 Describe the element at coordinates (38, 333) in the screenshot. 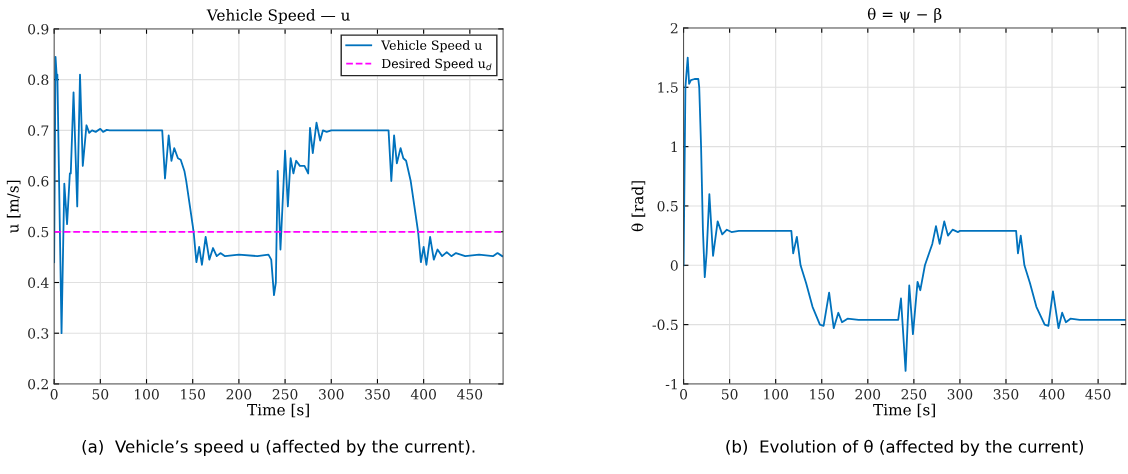

I see `y-tick-label: 0.3` at that location.